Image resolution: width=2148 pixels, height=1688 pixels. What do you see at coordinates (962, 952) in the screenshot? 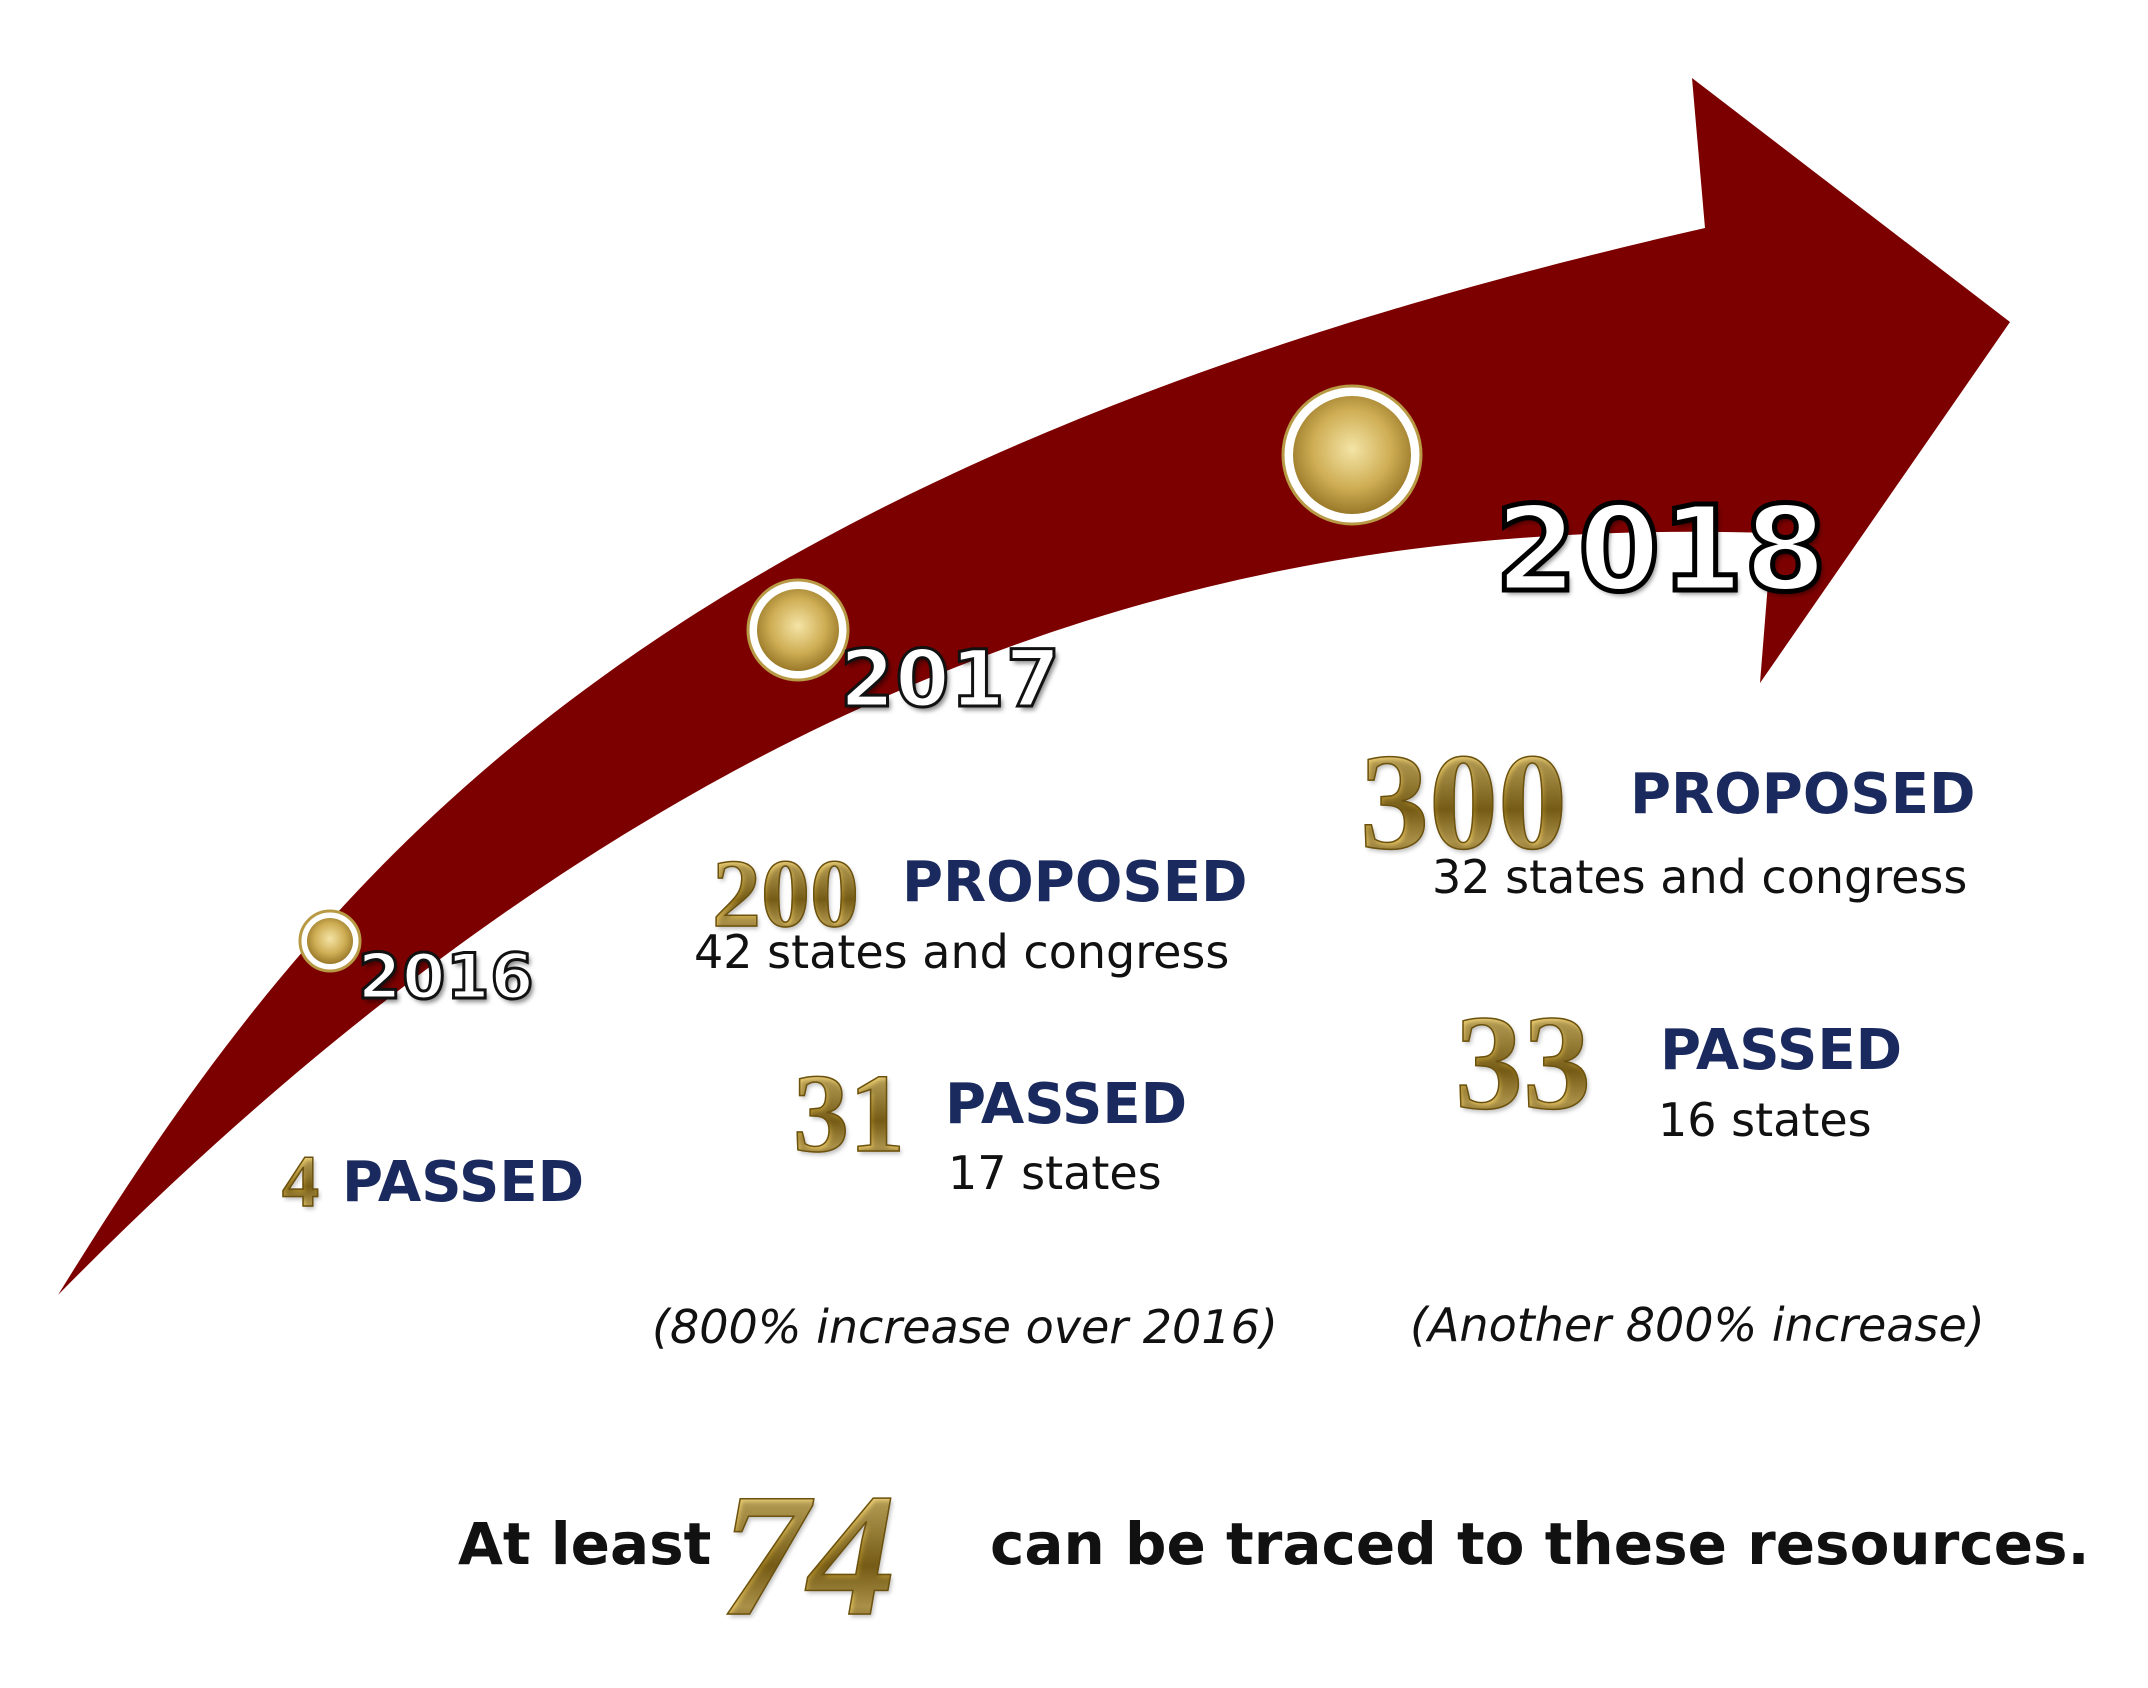
I see `proposed-2017-detail: 42 states and congress` at bounding box center [962, 952].